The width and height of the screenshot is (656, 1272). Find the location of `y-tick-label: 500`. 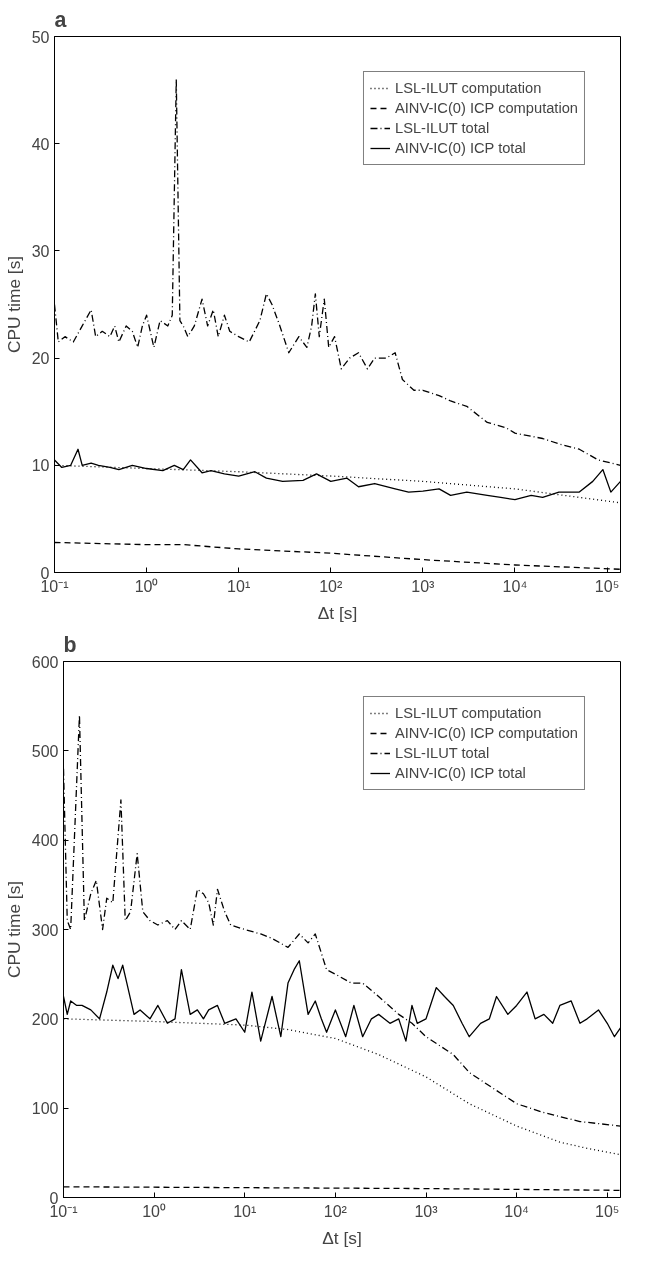

y-tick-label: 500 is located at coordinates (45, 751).